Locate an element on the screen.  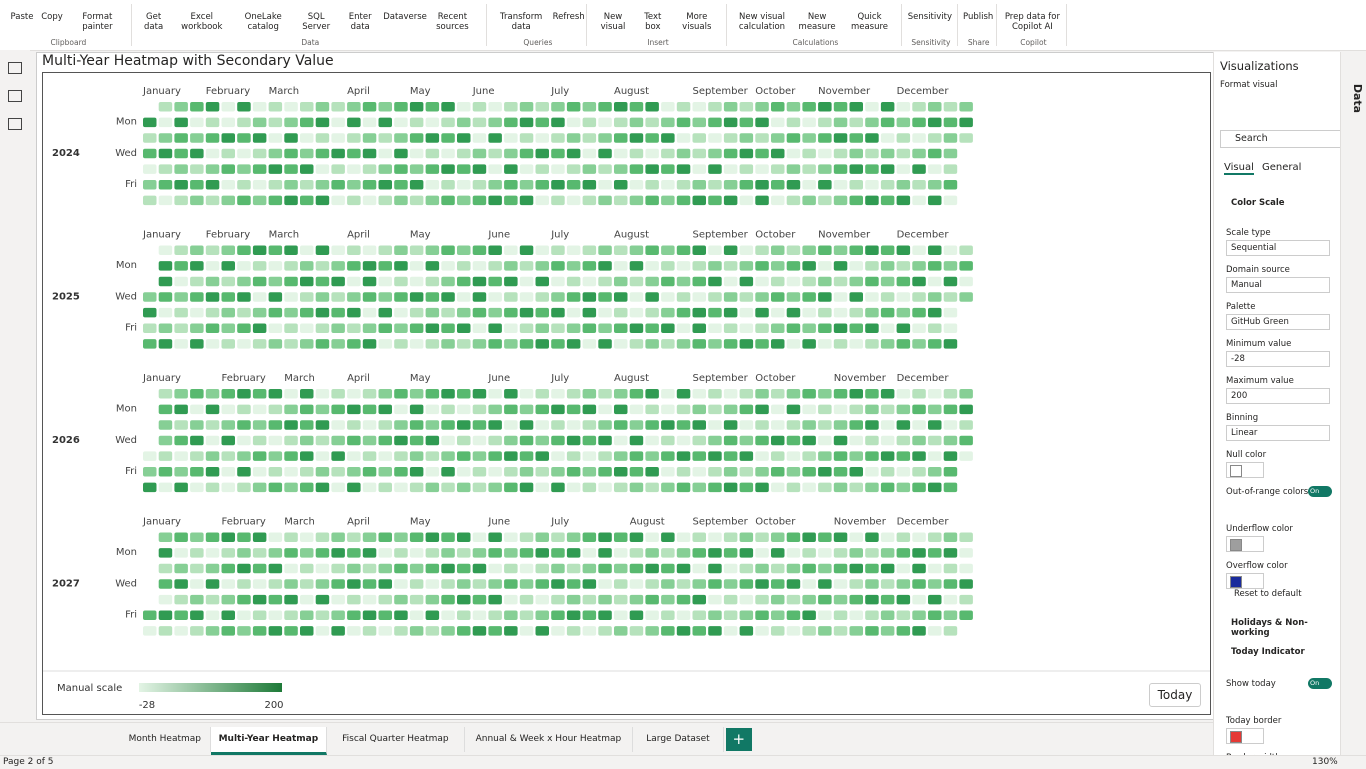
color-swatch is located at coordinates (1236, 737).